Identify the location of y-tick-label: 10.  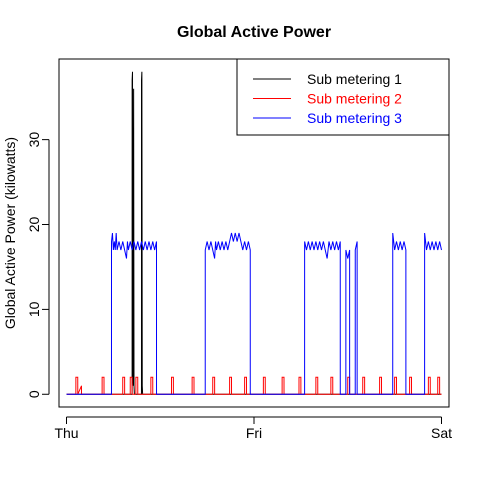
(34, 309).